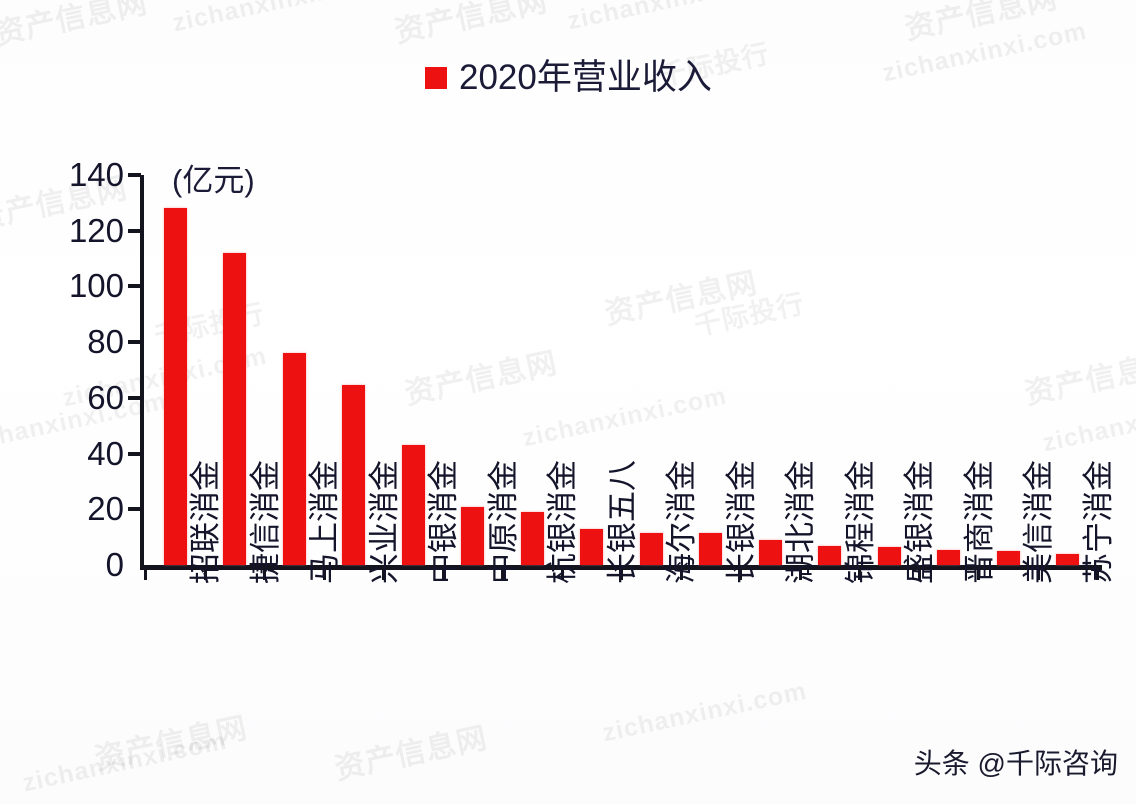 The image size is (1136, 804). Describe the element at coordinates (860, 522) in the screenshot. I see `x-axis-category-label: 锦程消金` at that location.